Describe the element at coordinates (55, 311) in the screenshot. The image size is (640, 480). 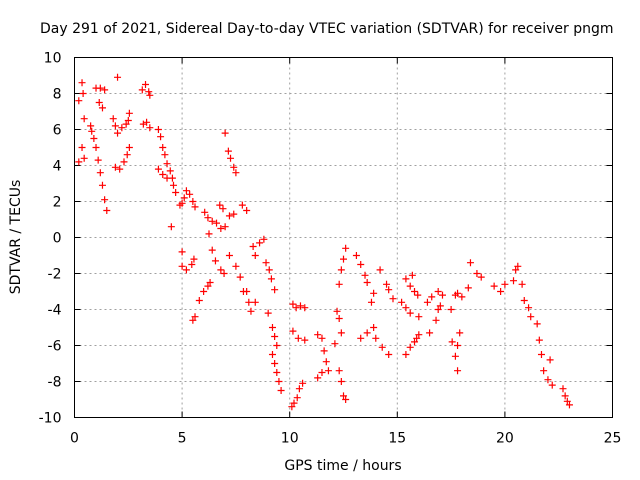
I see `y-tick-label: -4` at that location.